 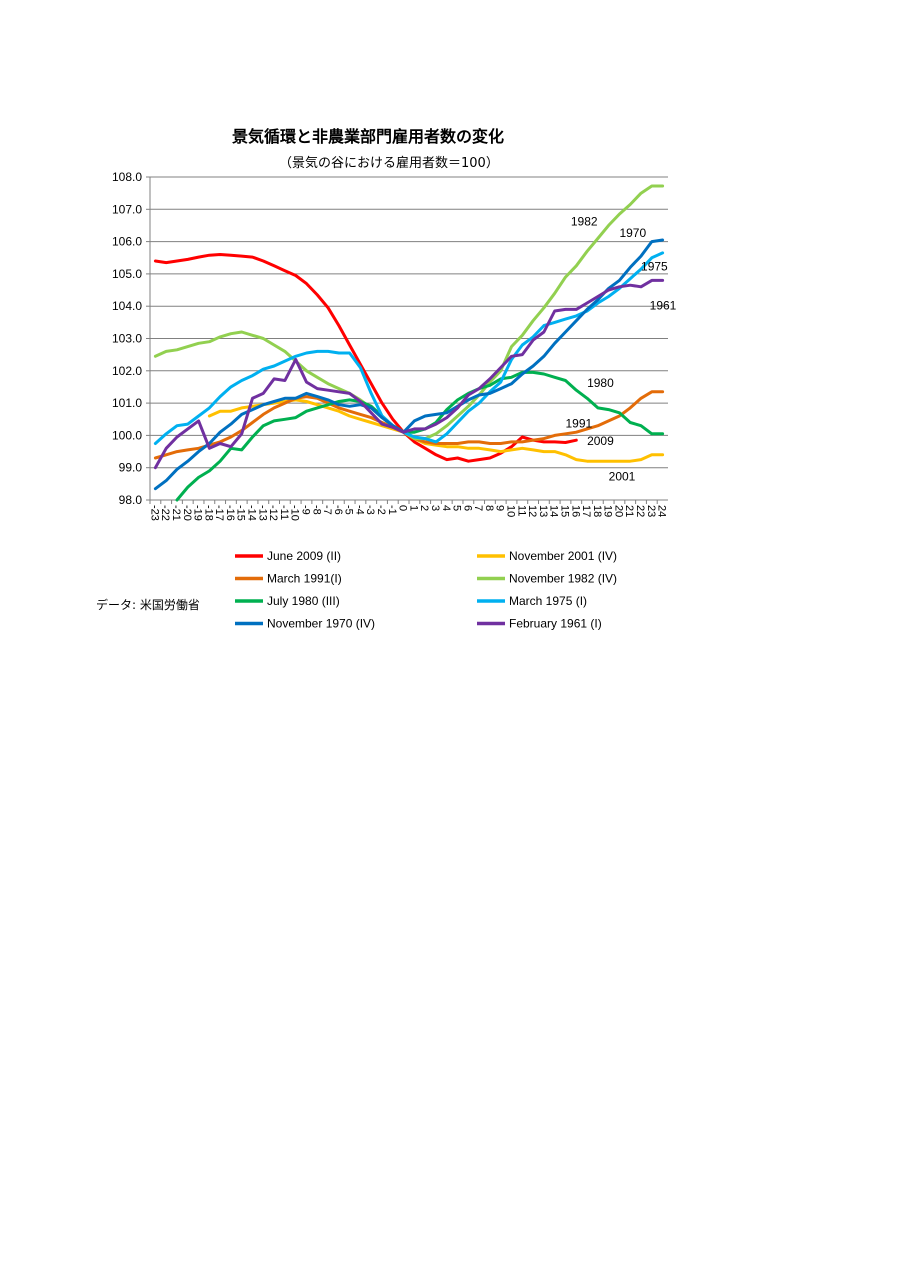 I want to click on x-tick-label: 13, so click(x=543, y=511).